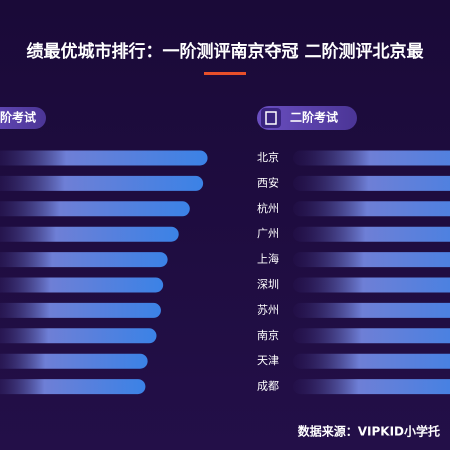 This screenshot has height=450, width=450. What do you see at coordinates (226, 51) in the screenshot?
I see `page-title: 绩最优城市排行：一阶测评南京夺冠 二阶测评北京最` at bounding box center [226, 51].